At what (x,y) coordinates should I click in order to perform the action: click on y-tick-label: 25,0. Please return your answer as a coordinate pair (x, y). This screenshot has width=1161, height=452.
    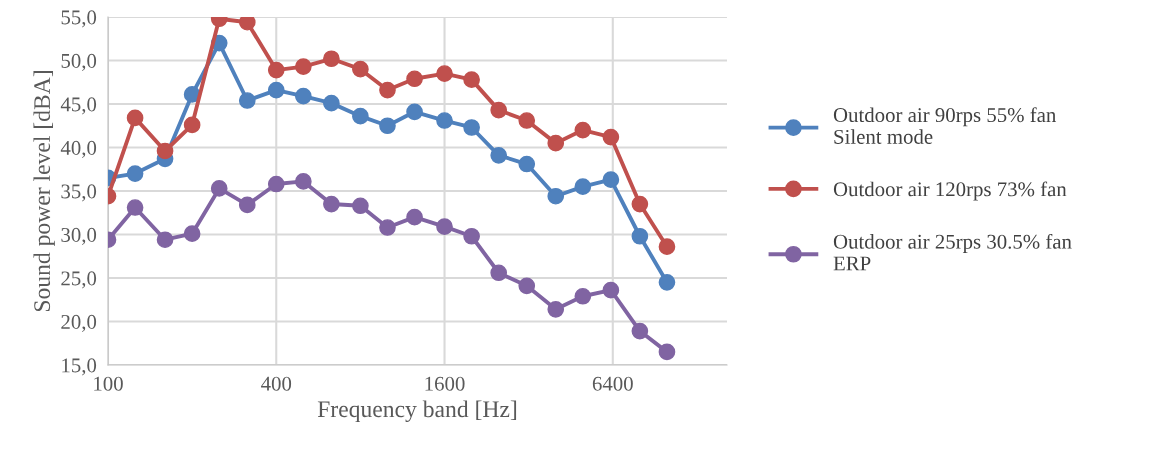
    Looking at the image, I should click on (79, 280).